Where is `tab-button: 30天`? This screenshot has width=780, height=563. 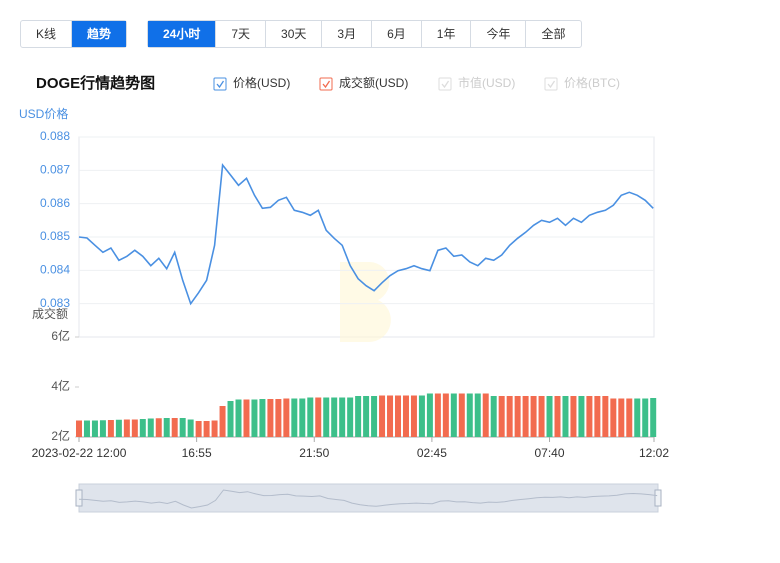 tab-button: 30天 is located at coordinates (294, 34).